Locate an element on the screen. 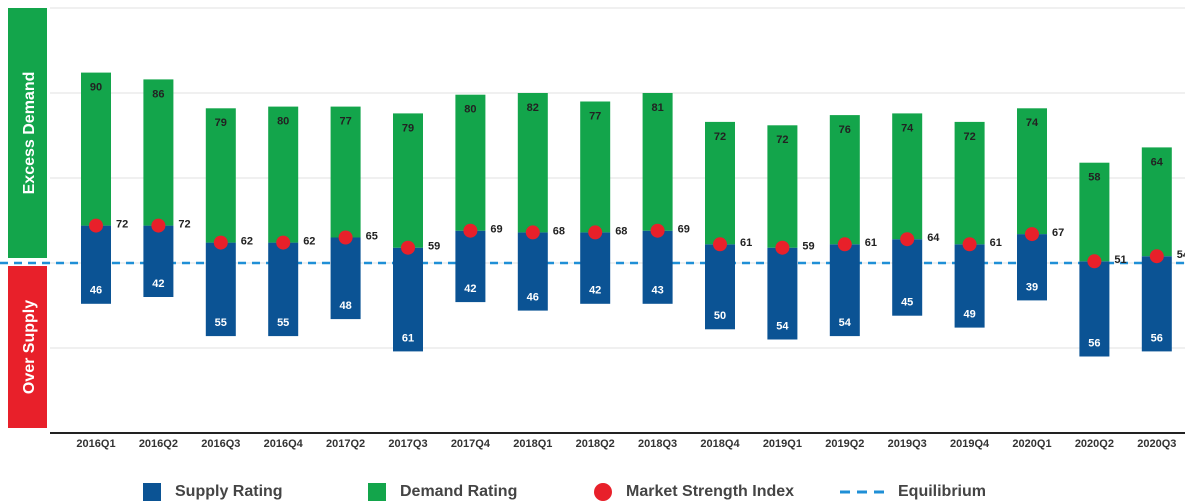 This screenshot has height=504, width=1185. msi-label: 72 is located at coordinates (184, 225).